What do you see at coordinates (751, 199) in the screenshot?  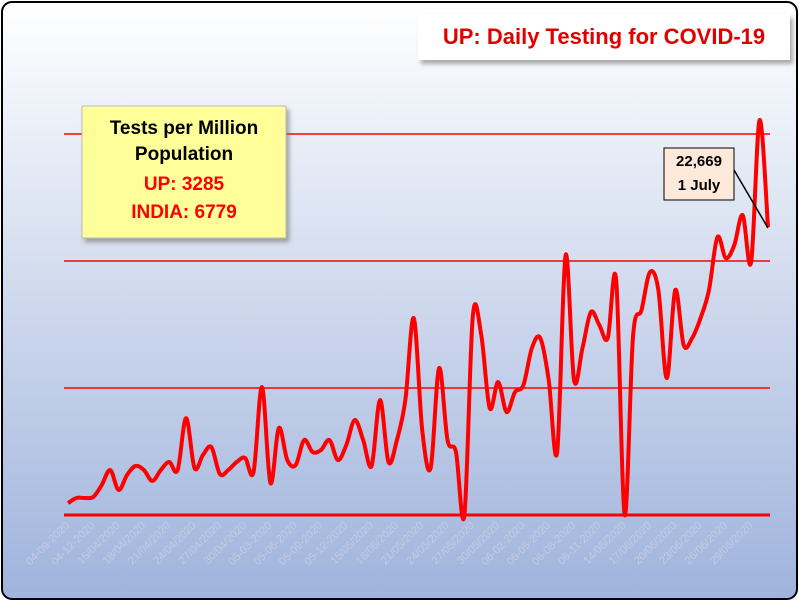 I see `annotation-leader` at bounding box center [751, 199].